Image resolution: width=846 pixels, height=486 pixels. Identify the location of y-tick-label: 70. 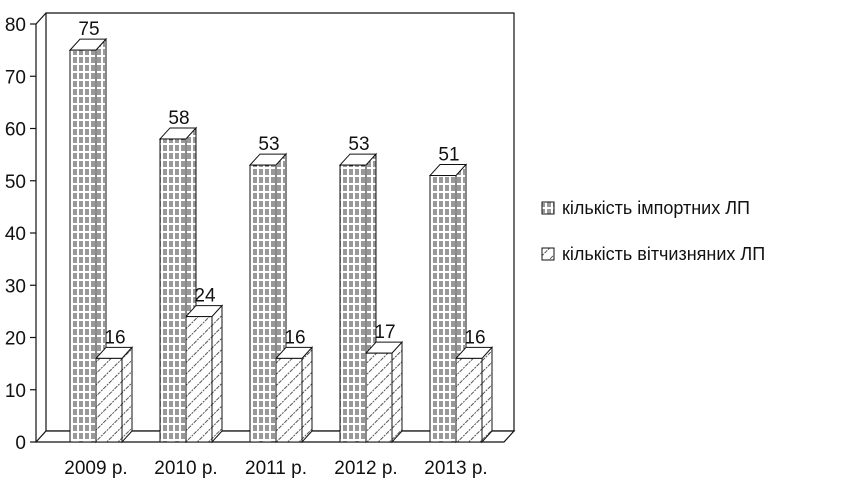
(15, 77).